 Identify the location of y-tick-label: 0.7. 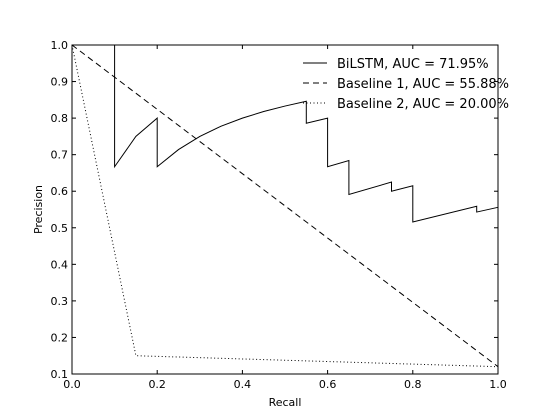
(60, 155).